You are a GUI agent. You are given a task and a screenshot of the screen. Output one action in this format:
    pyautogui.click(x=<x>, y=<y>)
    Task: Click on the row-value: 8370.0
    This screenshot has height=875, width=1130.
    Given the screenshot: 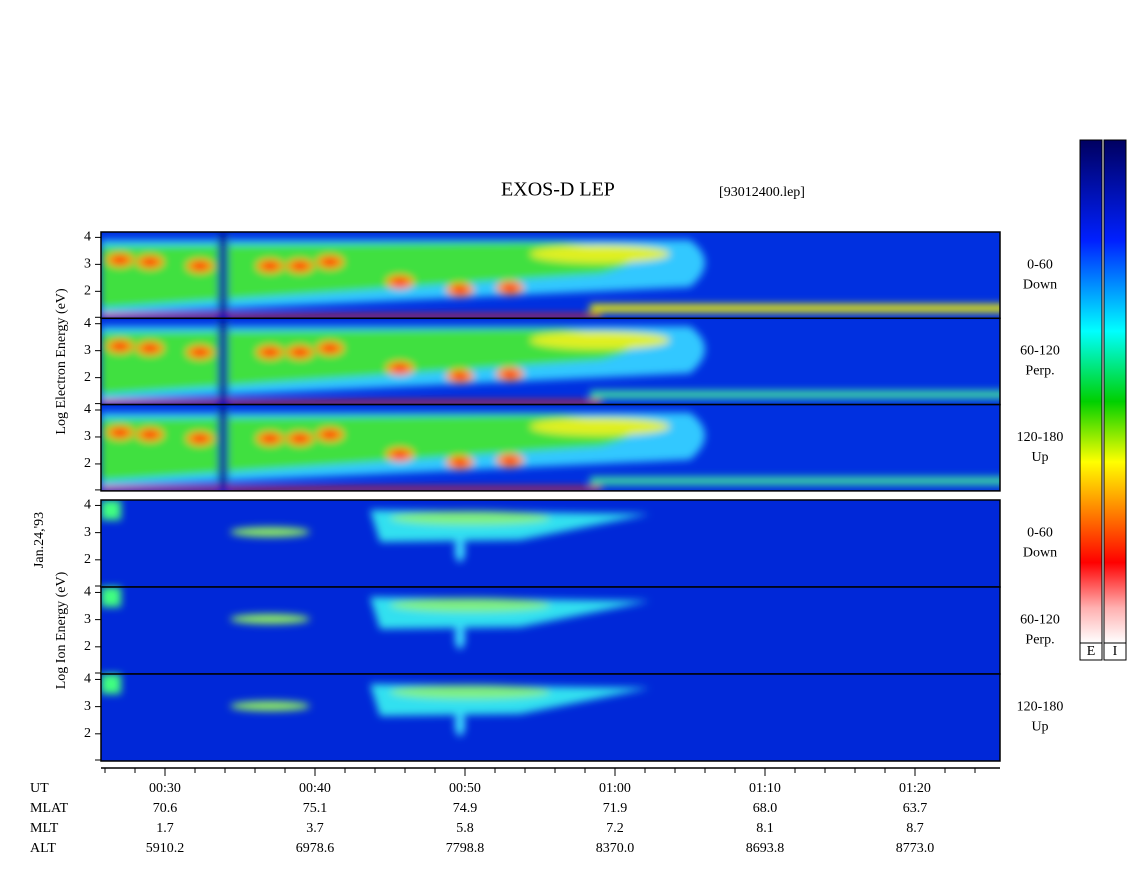 What is the action you would take?
    pyautogui.click(x=615, y=848)
    